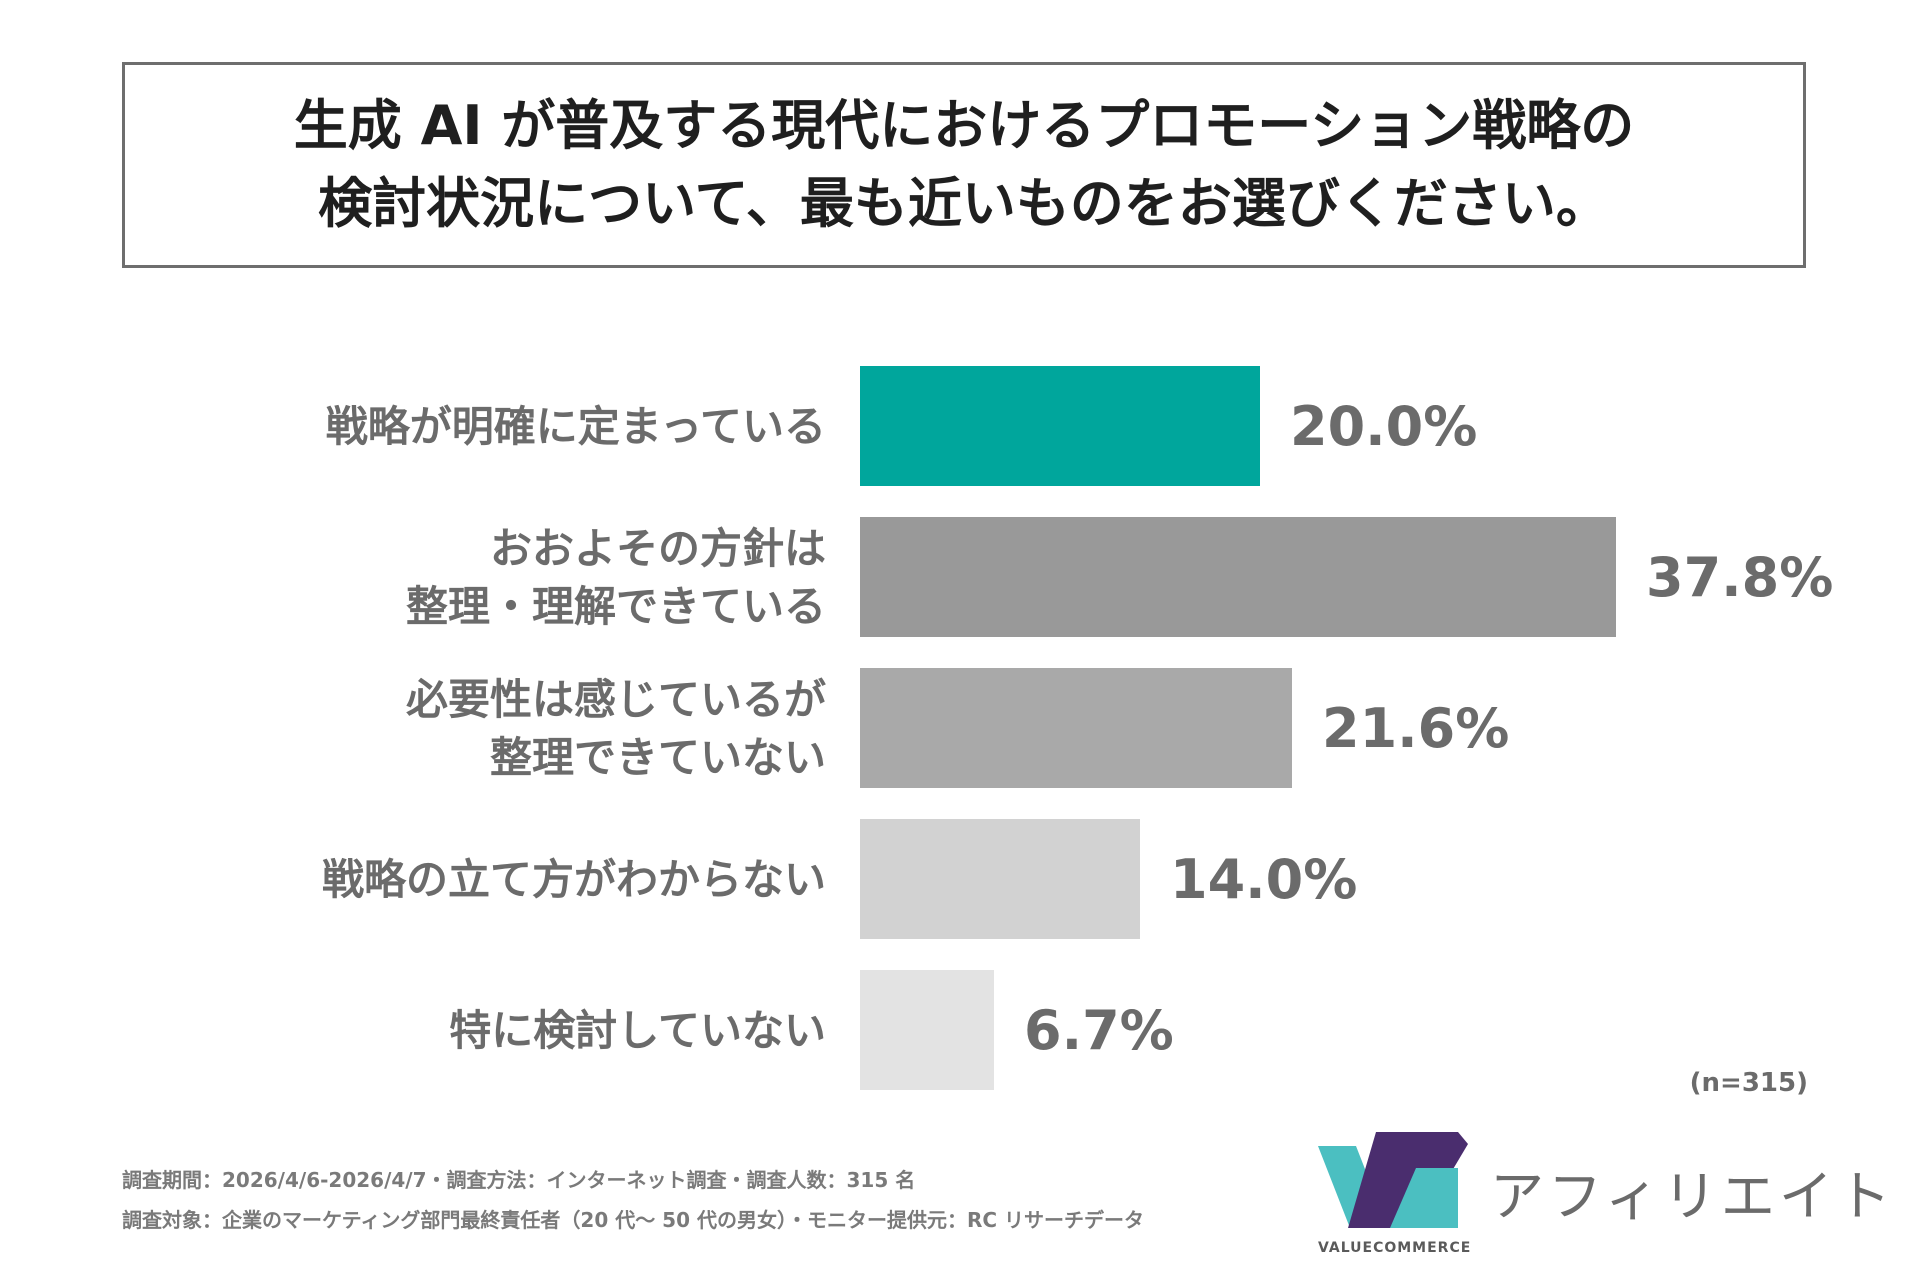 This screenshot has width=1920, height=1280. What do you see at coordinates (576, 426) in the screenshot?
I see `category-label-0: 戦略が明確に定まっている` at bounding box center [576, 426].